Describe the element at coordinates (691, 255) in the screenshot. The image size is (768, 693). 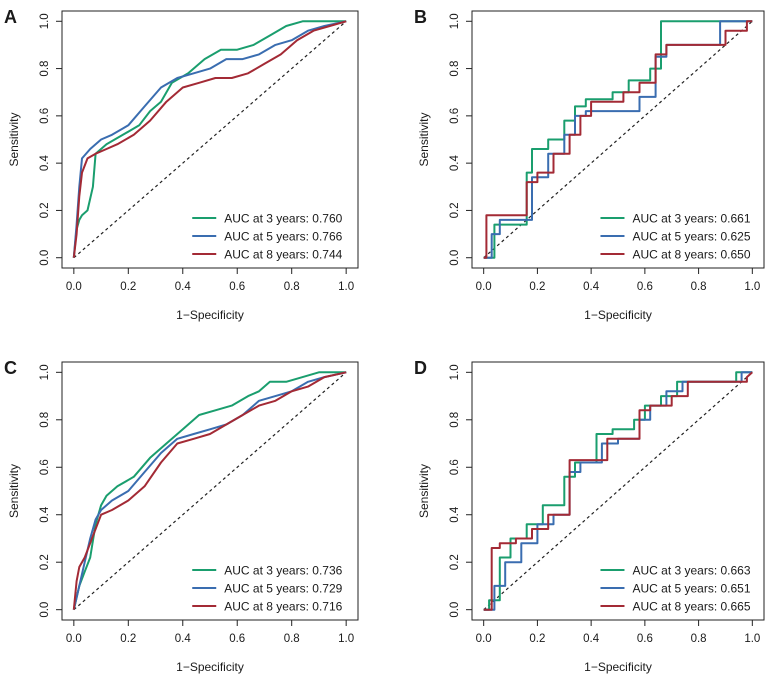
I see `legend-entry: AUC at 8 years: 0.650` at that location.